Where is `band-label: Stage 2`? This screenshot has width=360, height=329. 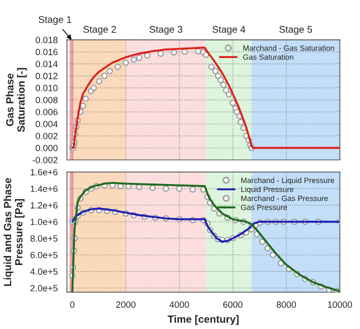
band-label: Stage 2 is located at coordinates (99, 30).